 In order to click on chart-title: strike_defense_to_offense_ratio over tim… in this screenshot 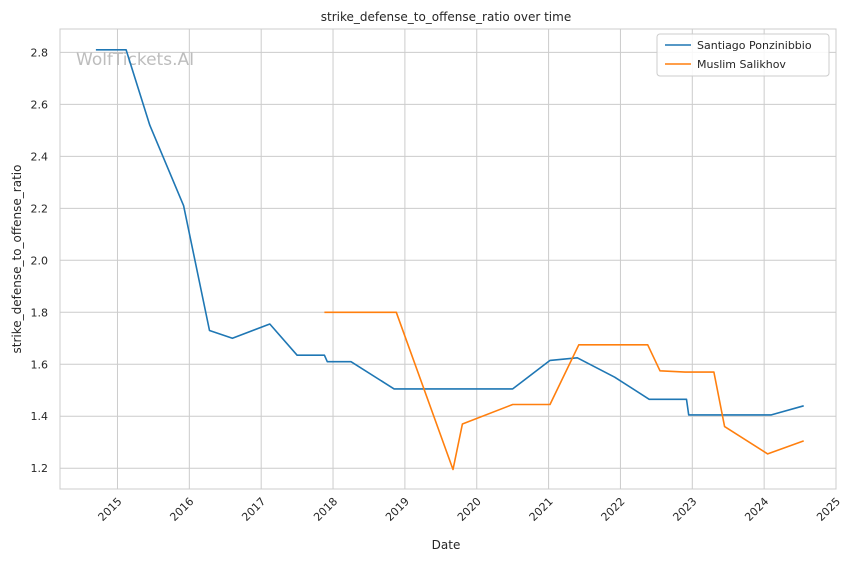, I will do `click(446, 17)`.